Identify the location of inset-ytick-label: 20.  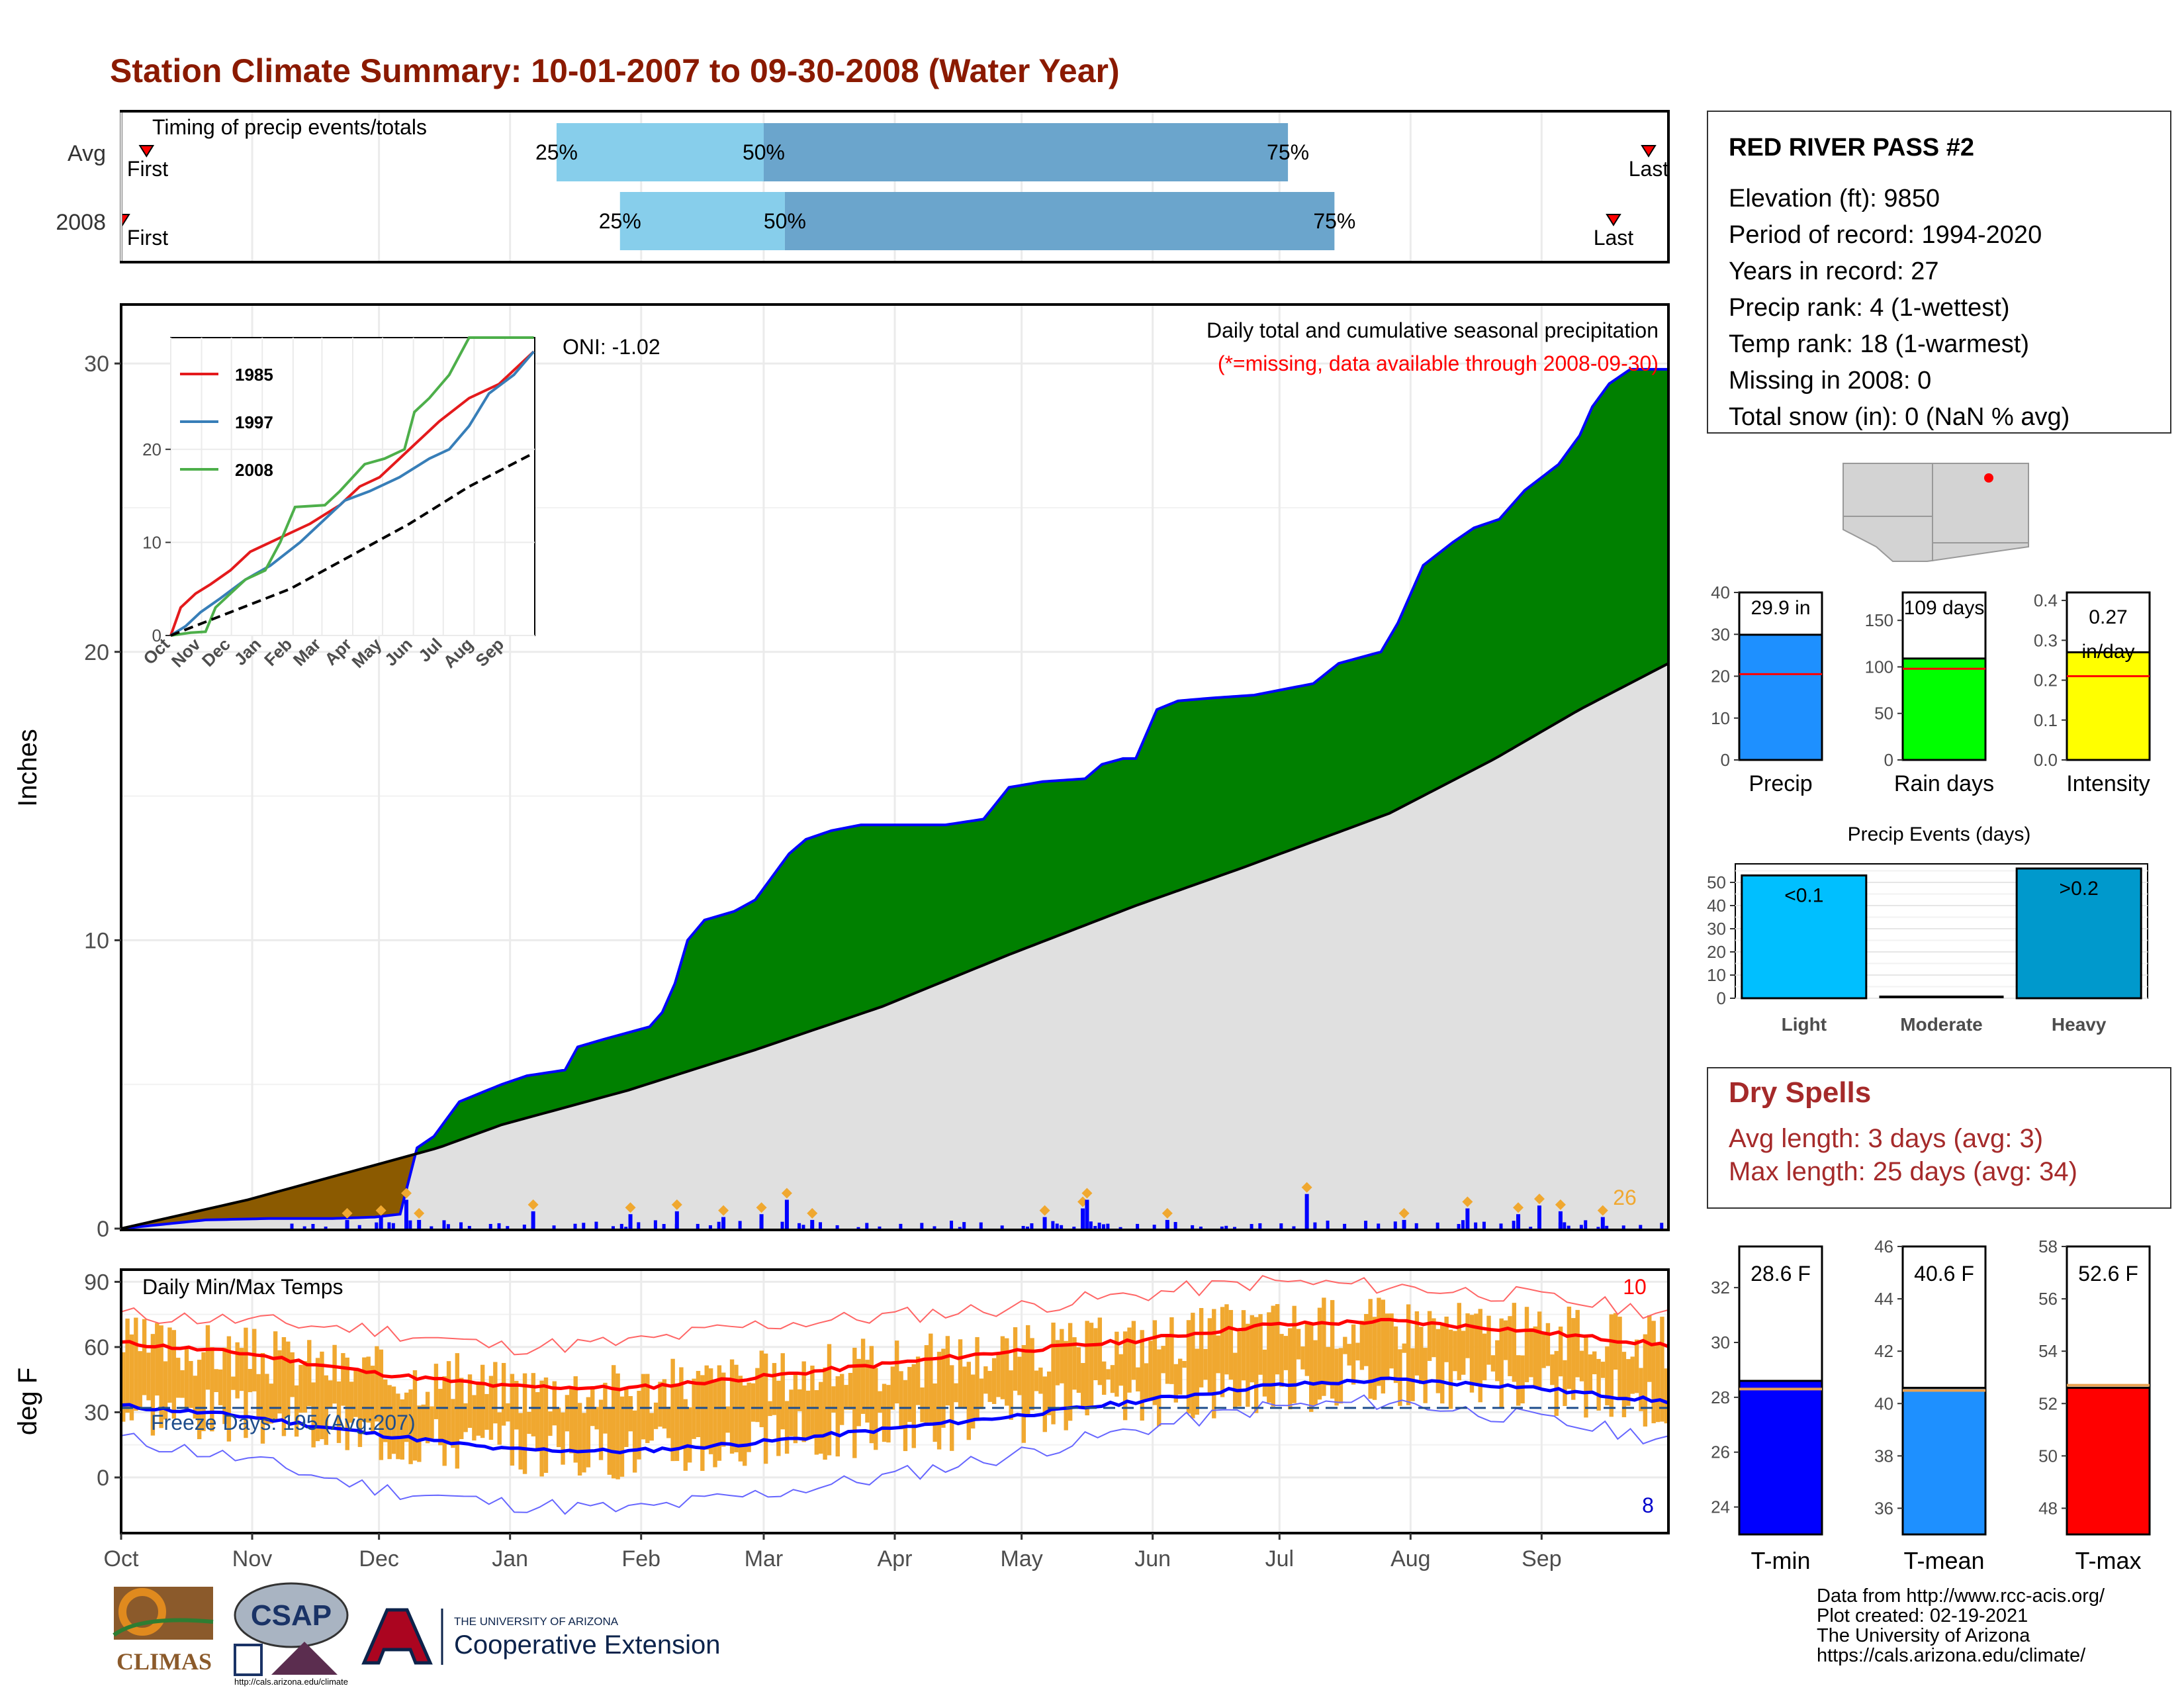
(151, 449).